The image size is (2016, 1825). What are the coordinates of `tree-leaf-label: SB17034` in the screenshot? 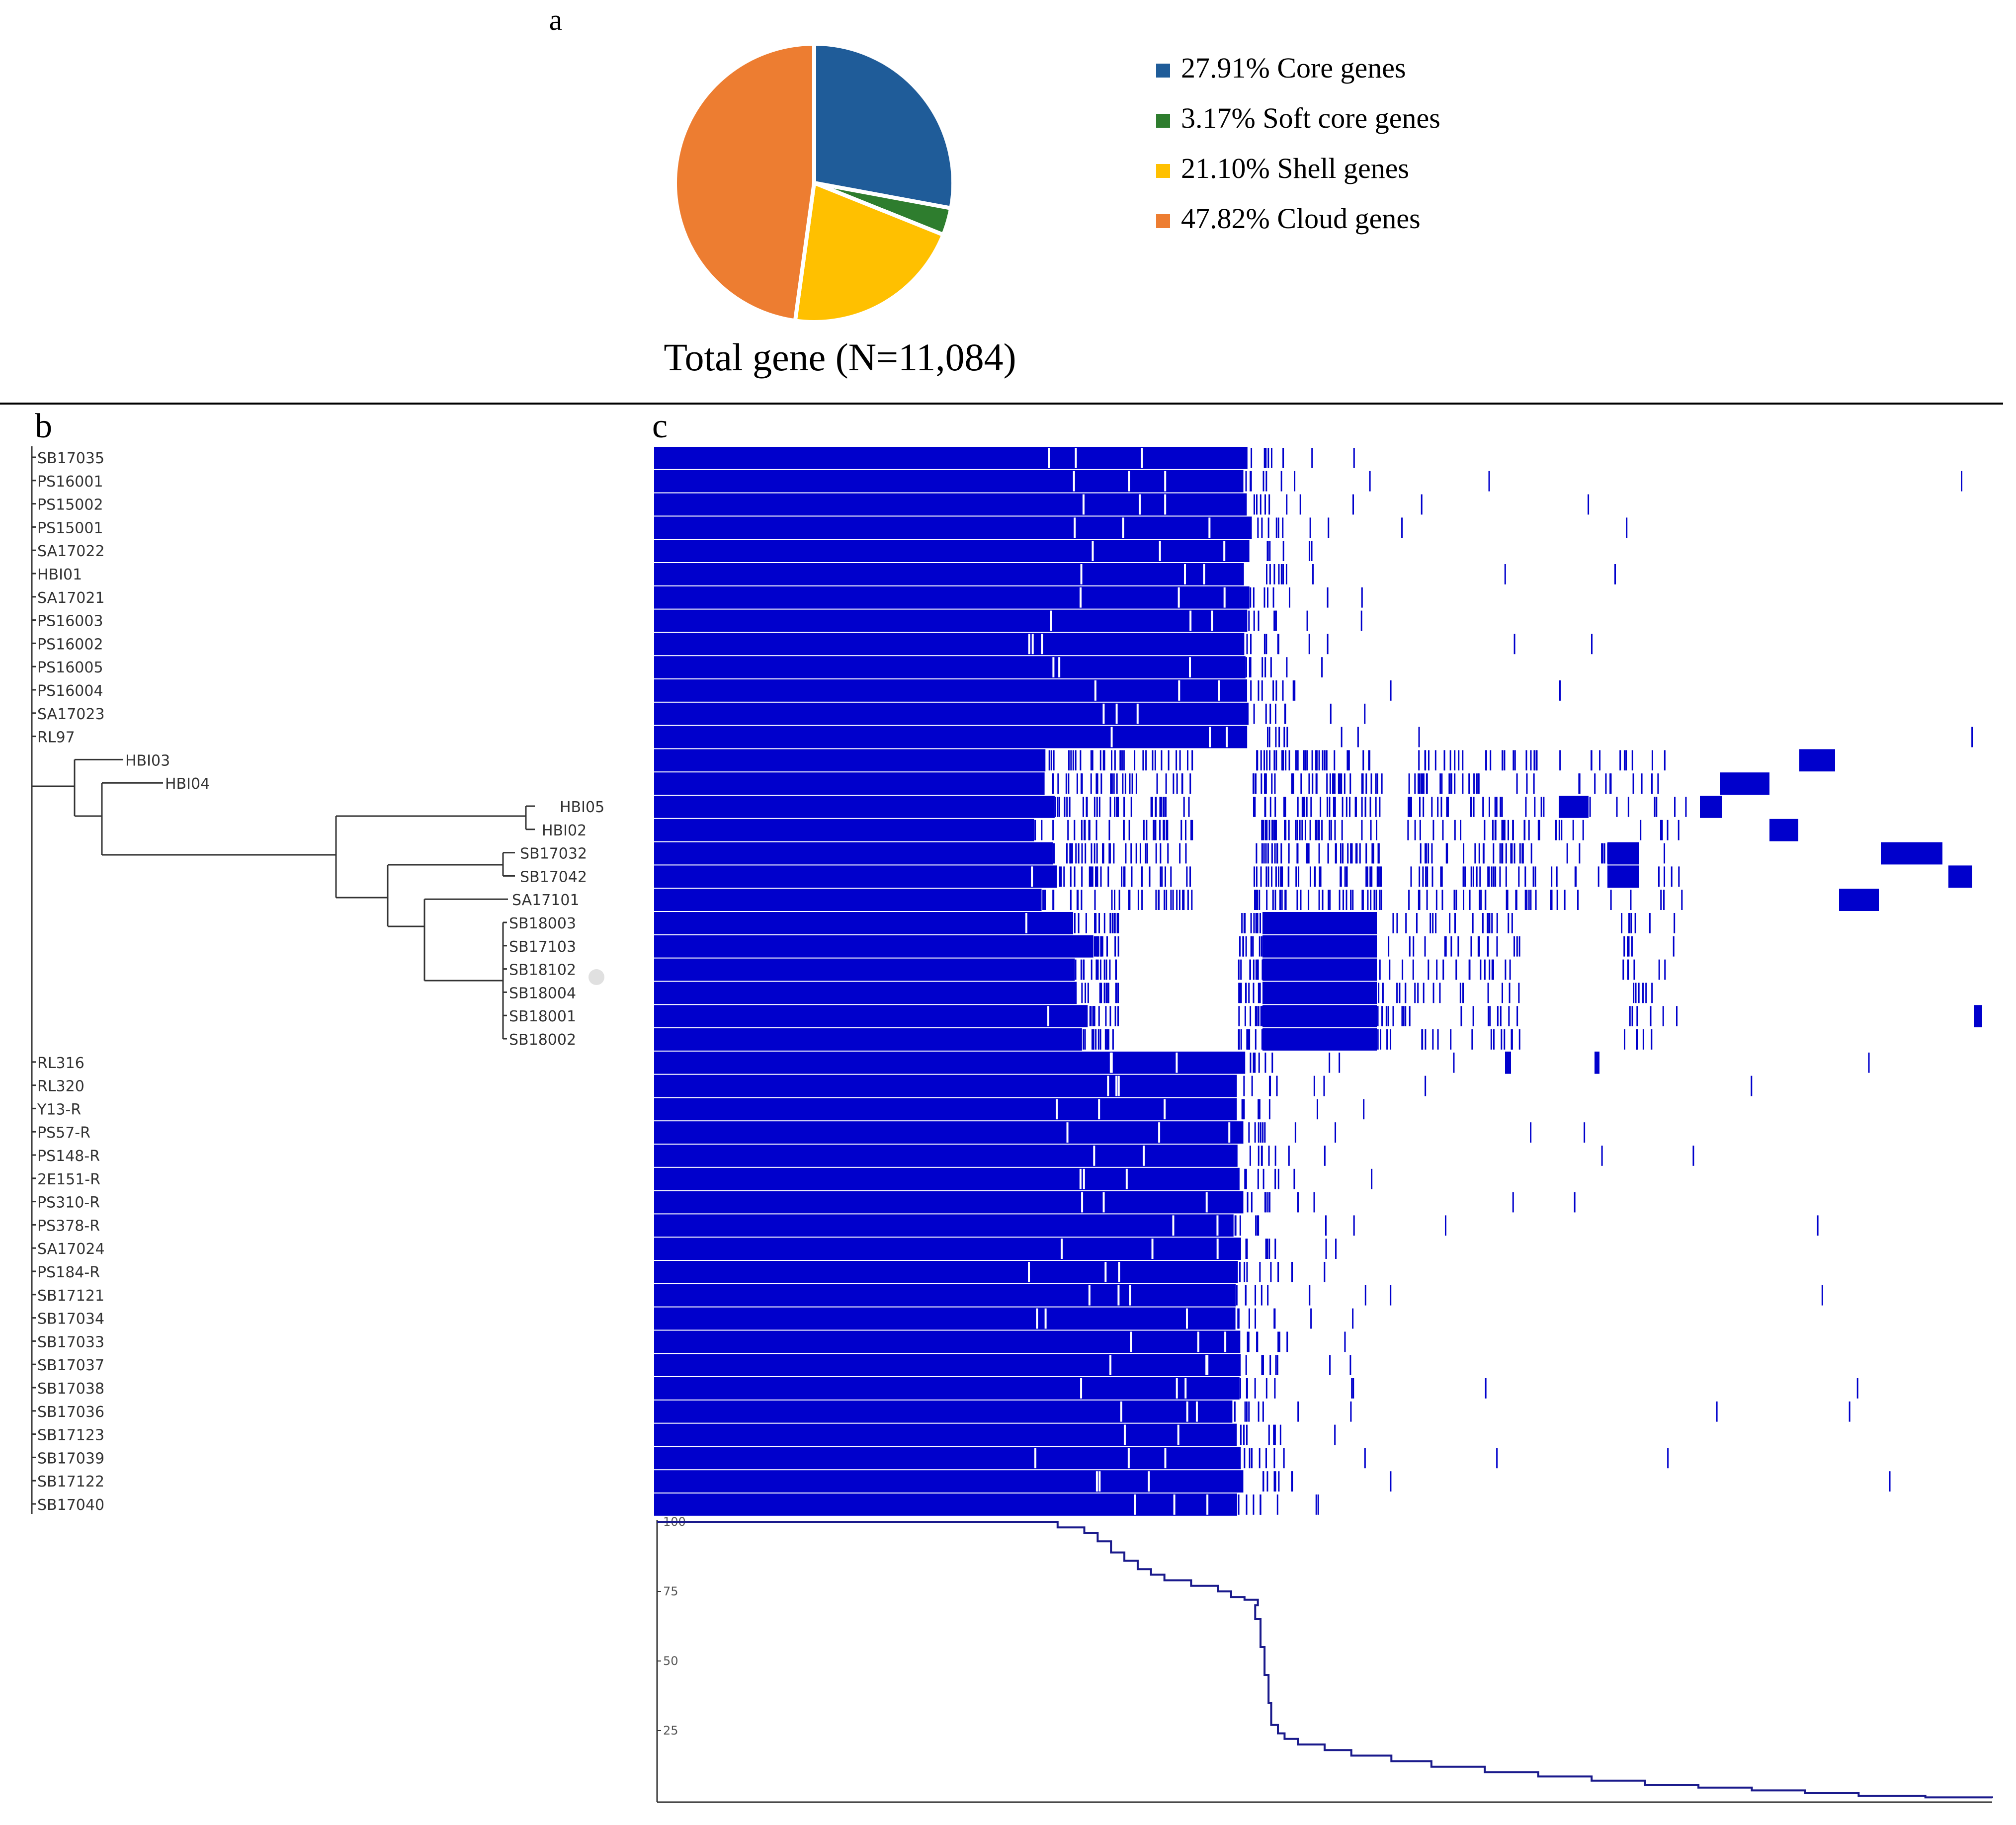 It's located at (70, 1319).